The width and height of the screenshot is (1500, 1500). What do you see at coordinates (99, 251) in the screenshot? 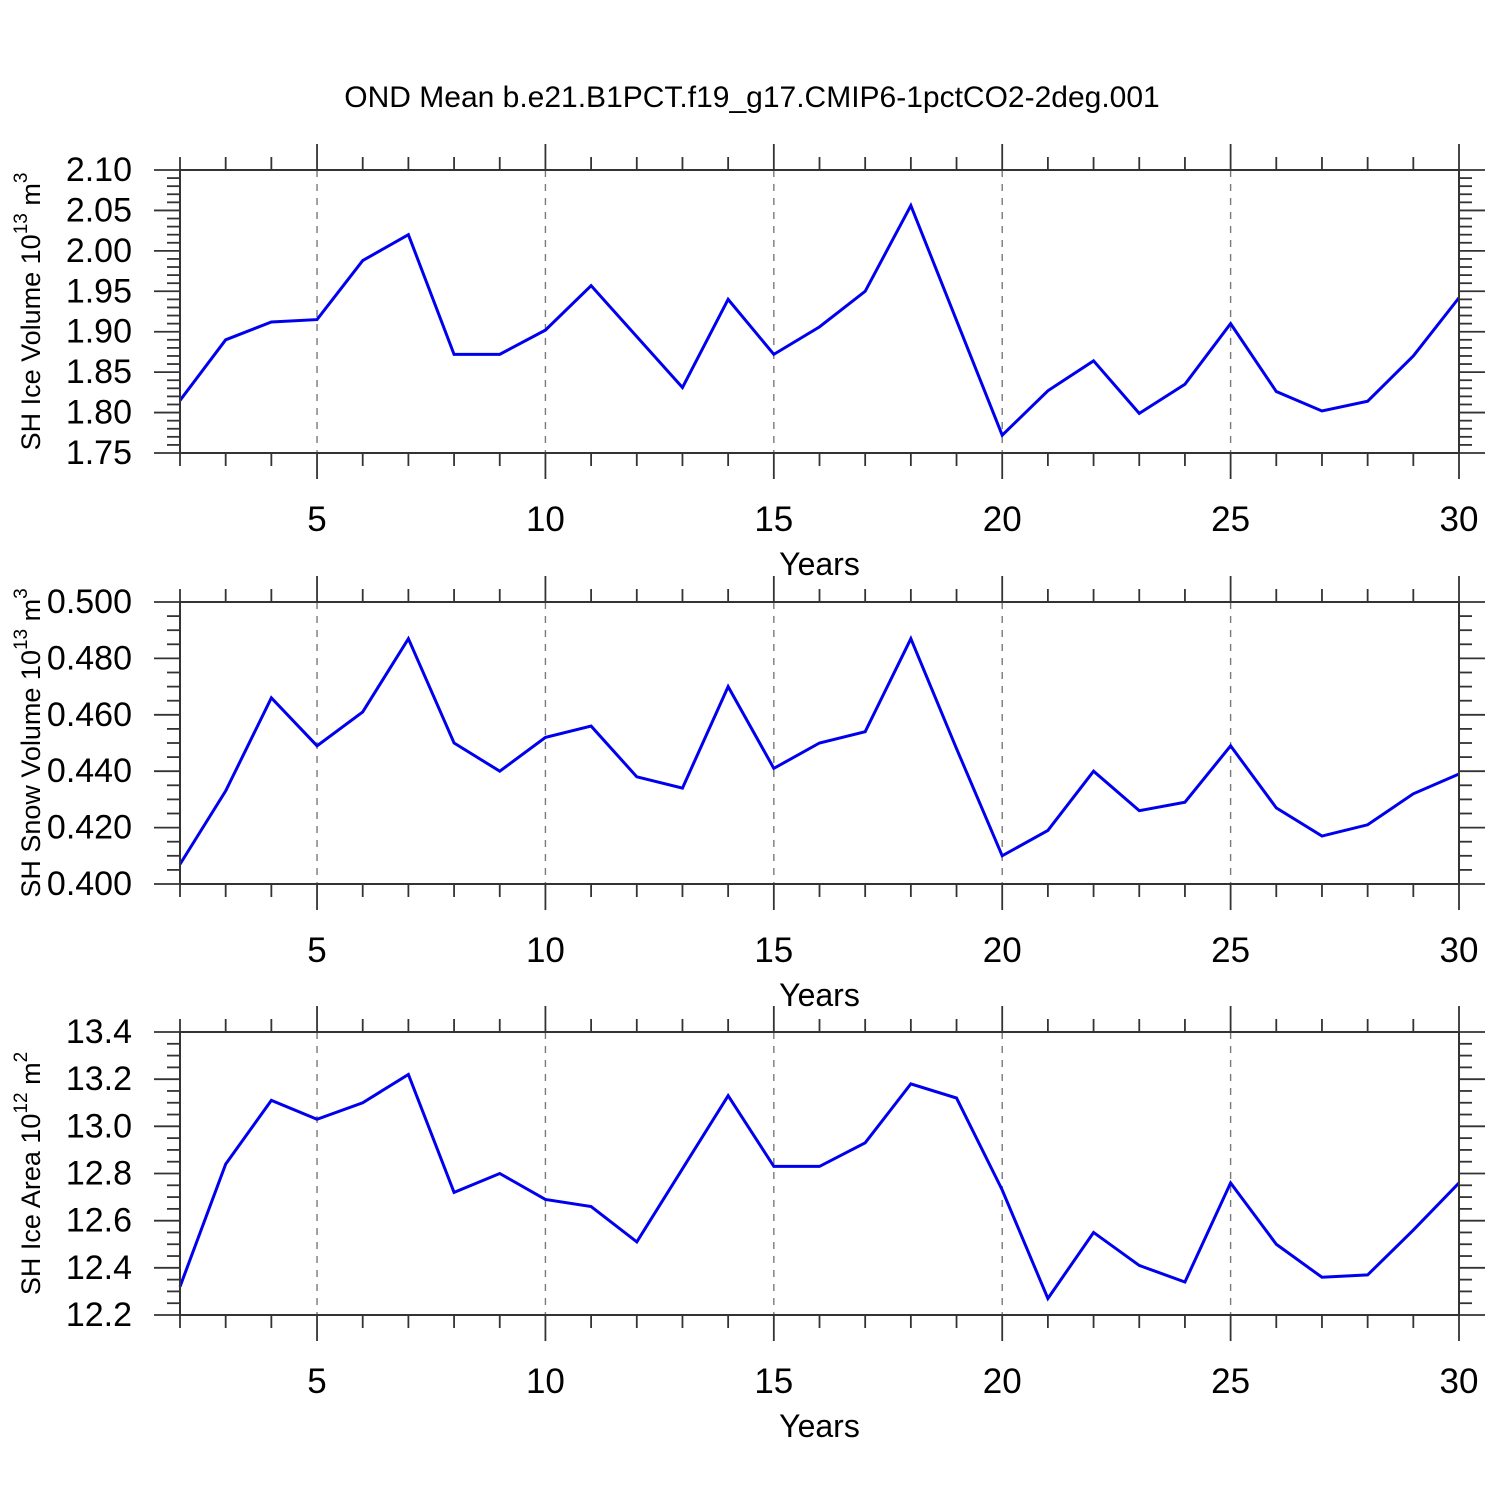
I see `y-tick-label: 2.00` at bounding box center [99, 251].